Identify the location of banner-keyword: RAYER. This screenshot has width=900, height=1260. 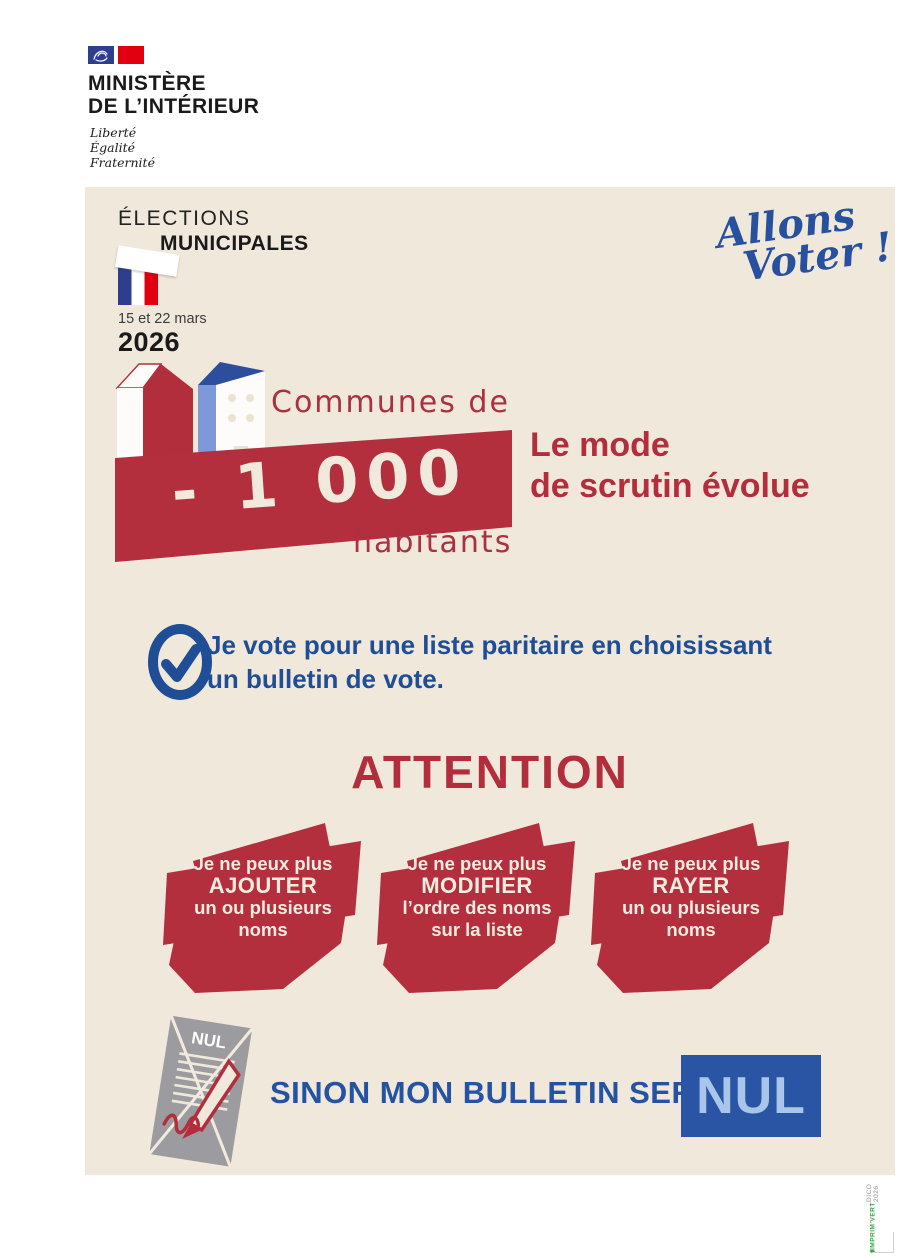
(691, 885).